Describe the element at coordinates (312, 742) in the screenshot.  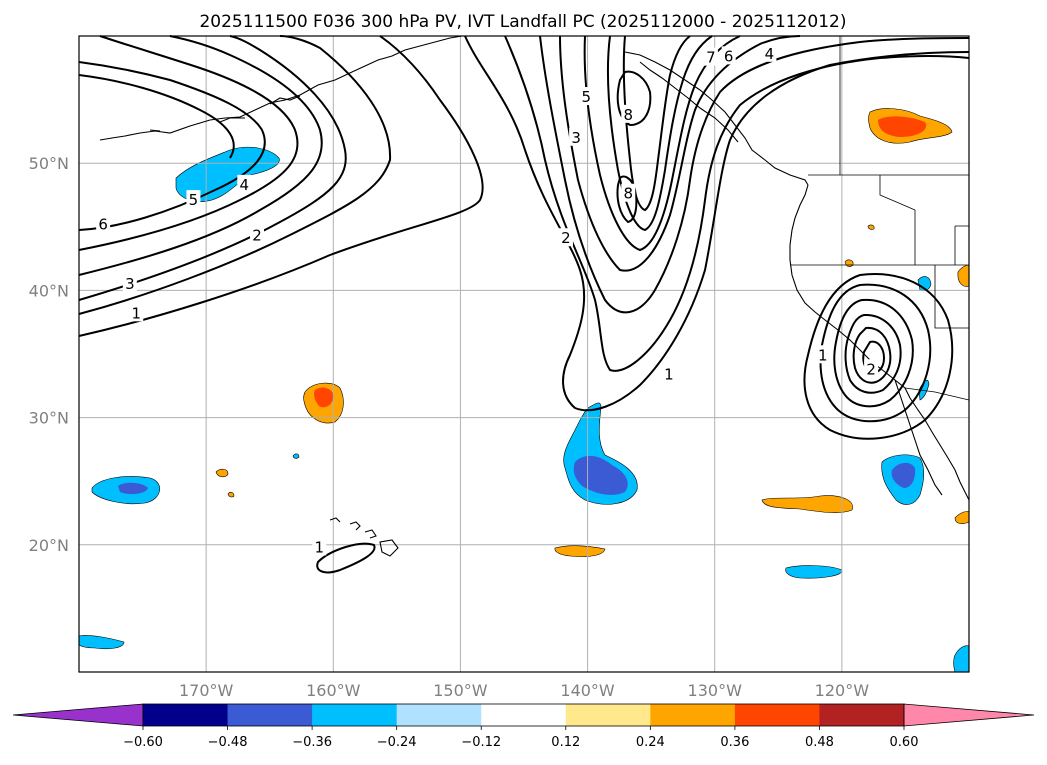
I see `colorbar-tick-label: −0.36` at that location.